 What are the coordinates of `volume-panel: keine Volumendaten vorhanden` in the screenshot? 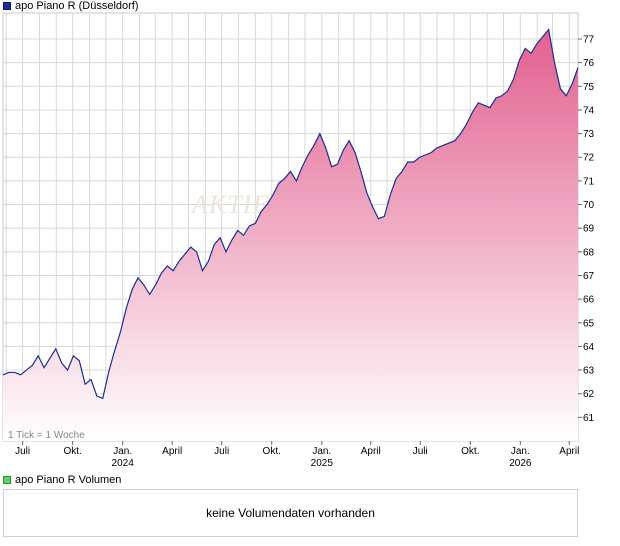 It's located at (290, 513).